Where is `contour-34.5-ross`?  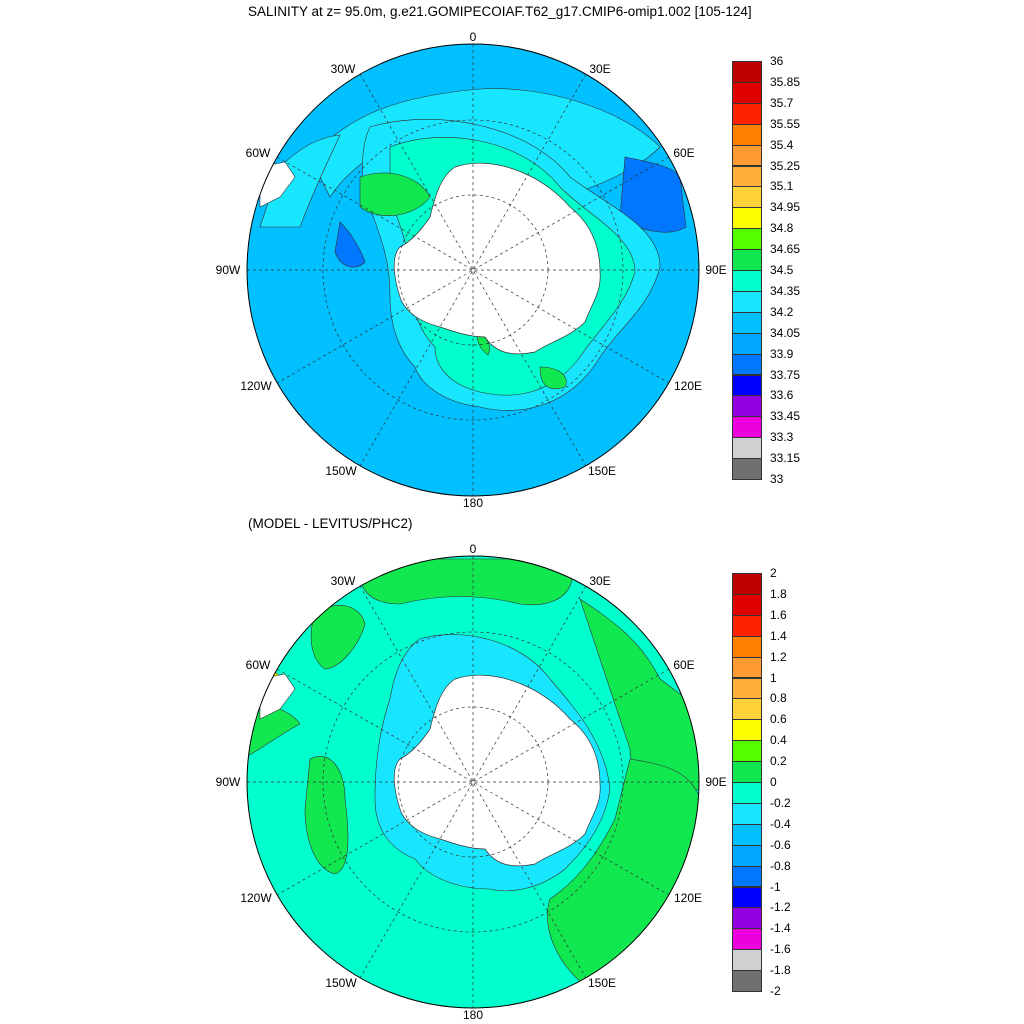
contour-34.5-ross is located at coordinates (553, 378).